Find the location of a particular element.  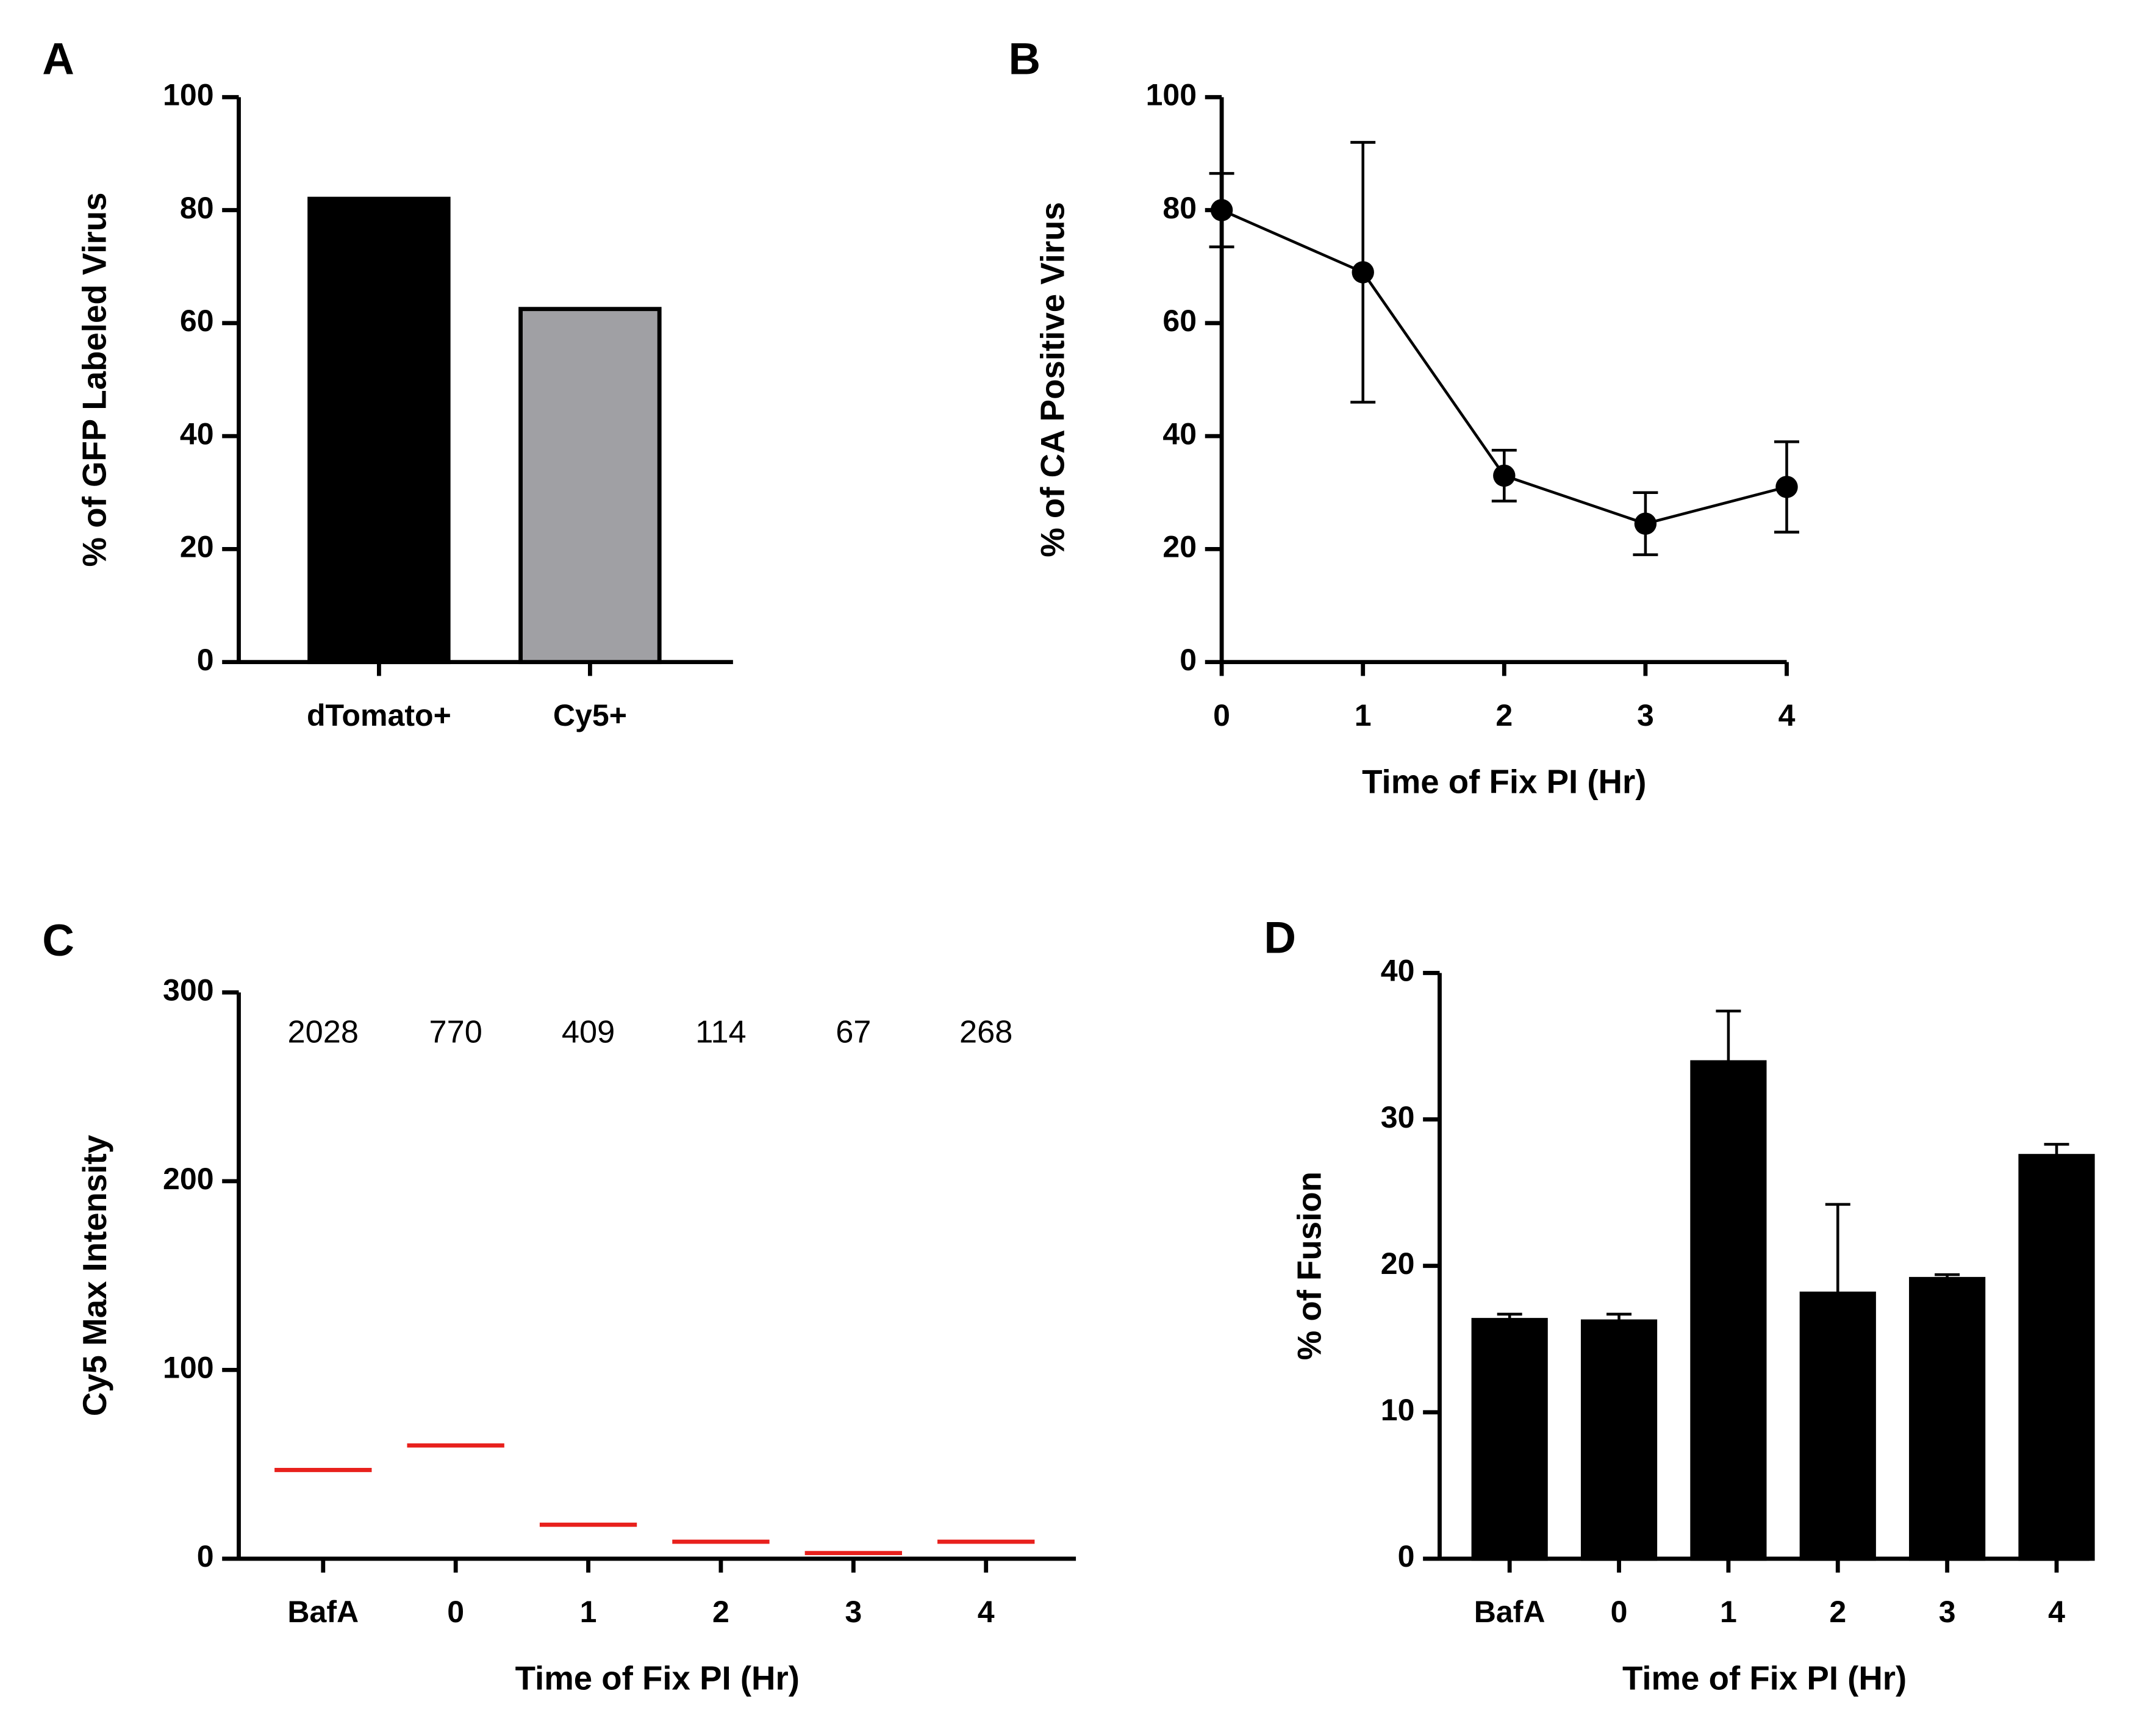

x-tick-label: dTomato+ is located at coordinates (379, 715).